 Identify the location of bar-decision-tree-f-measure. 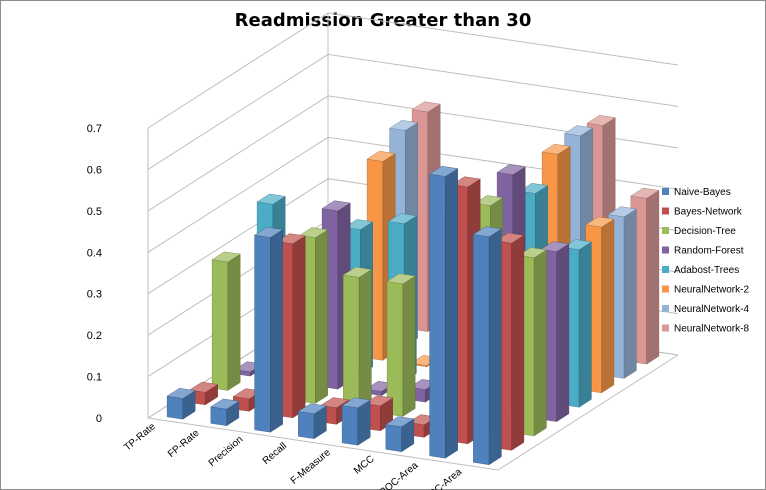
(401, 345).